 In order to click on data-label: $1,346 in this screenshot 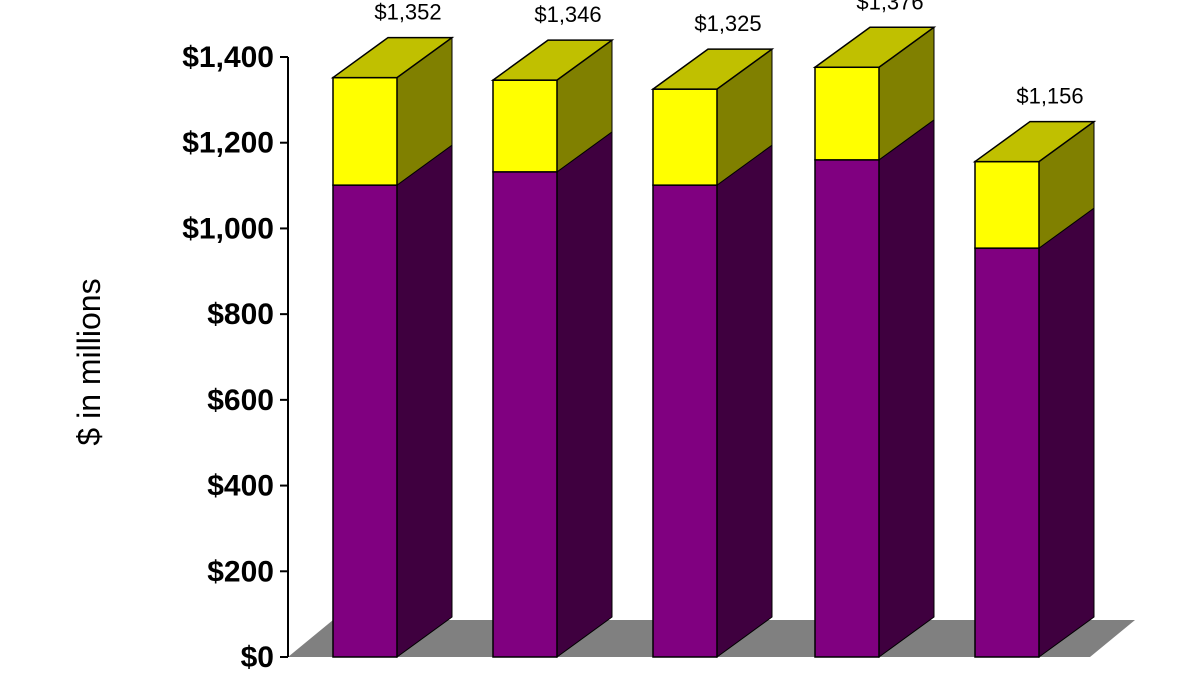, I will do `click(567, 14)`.